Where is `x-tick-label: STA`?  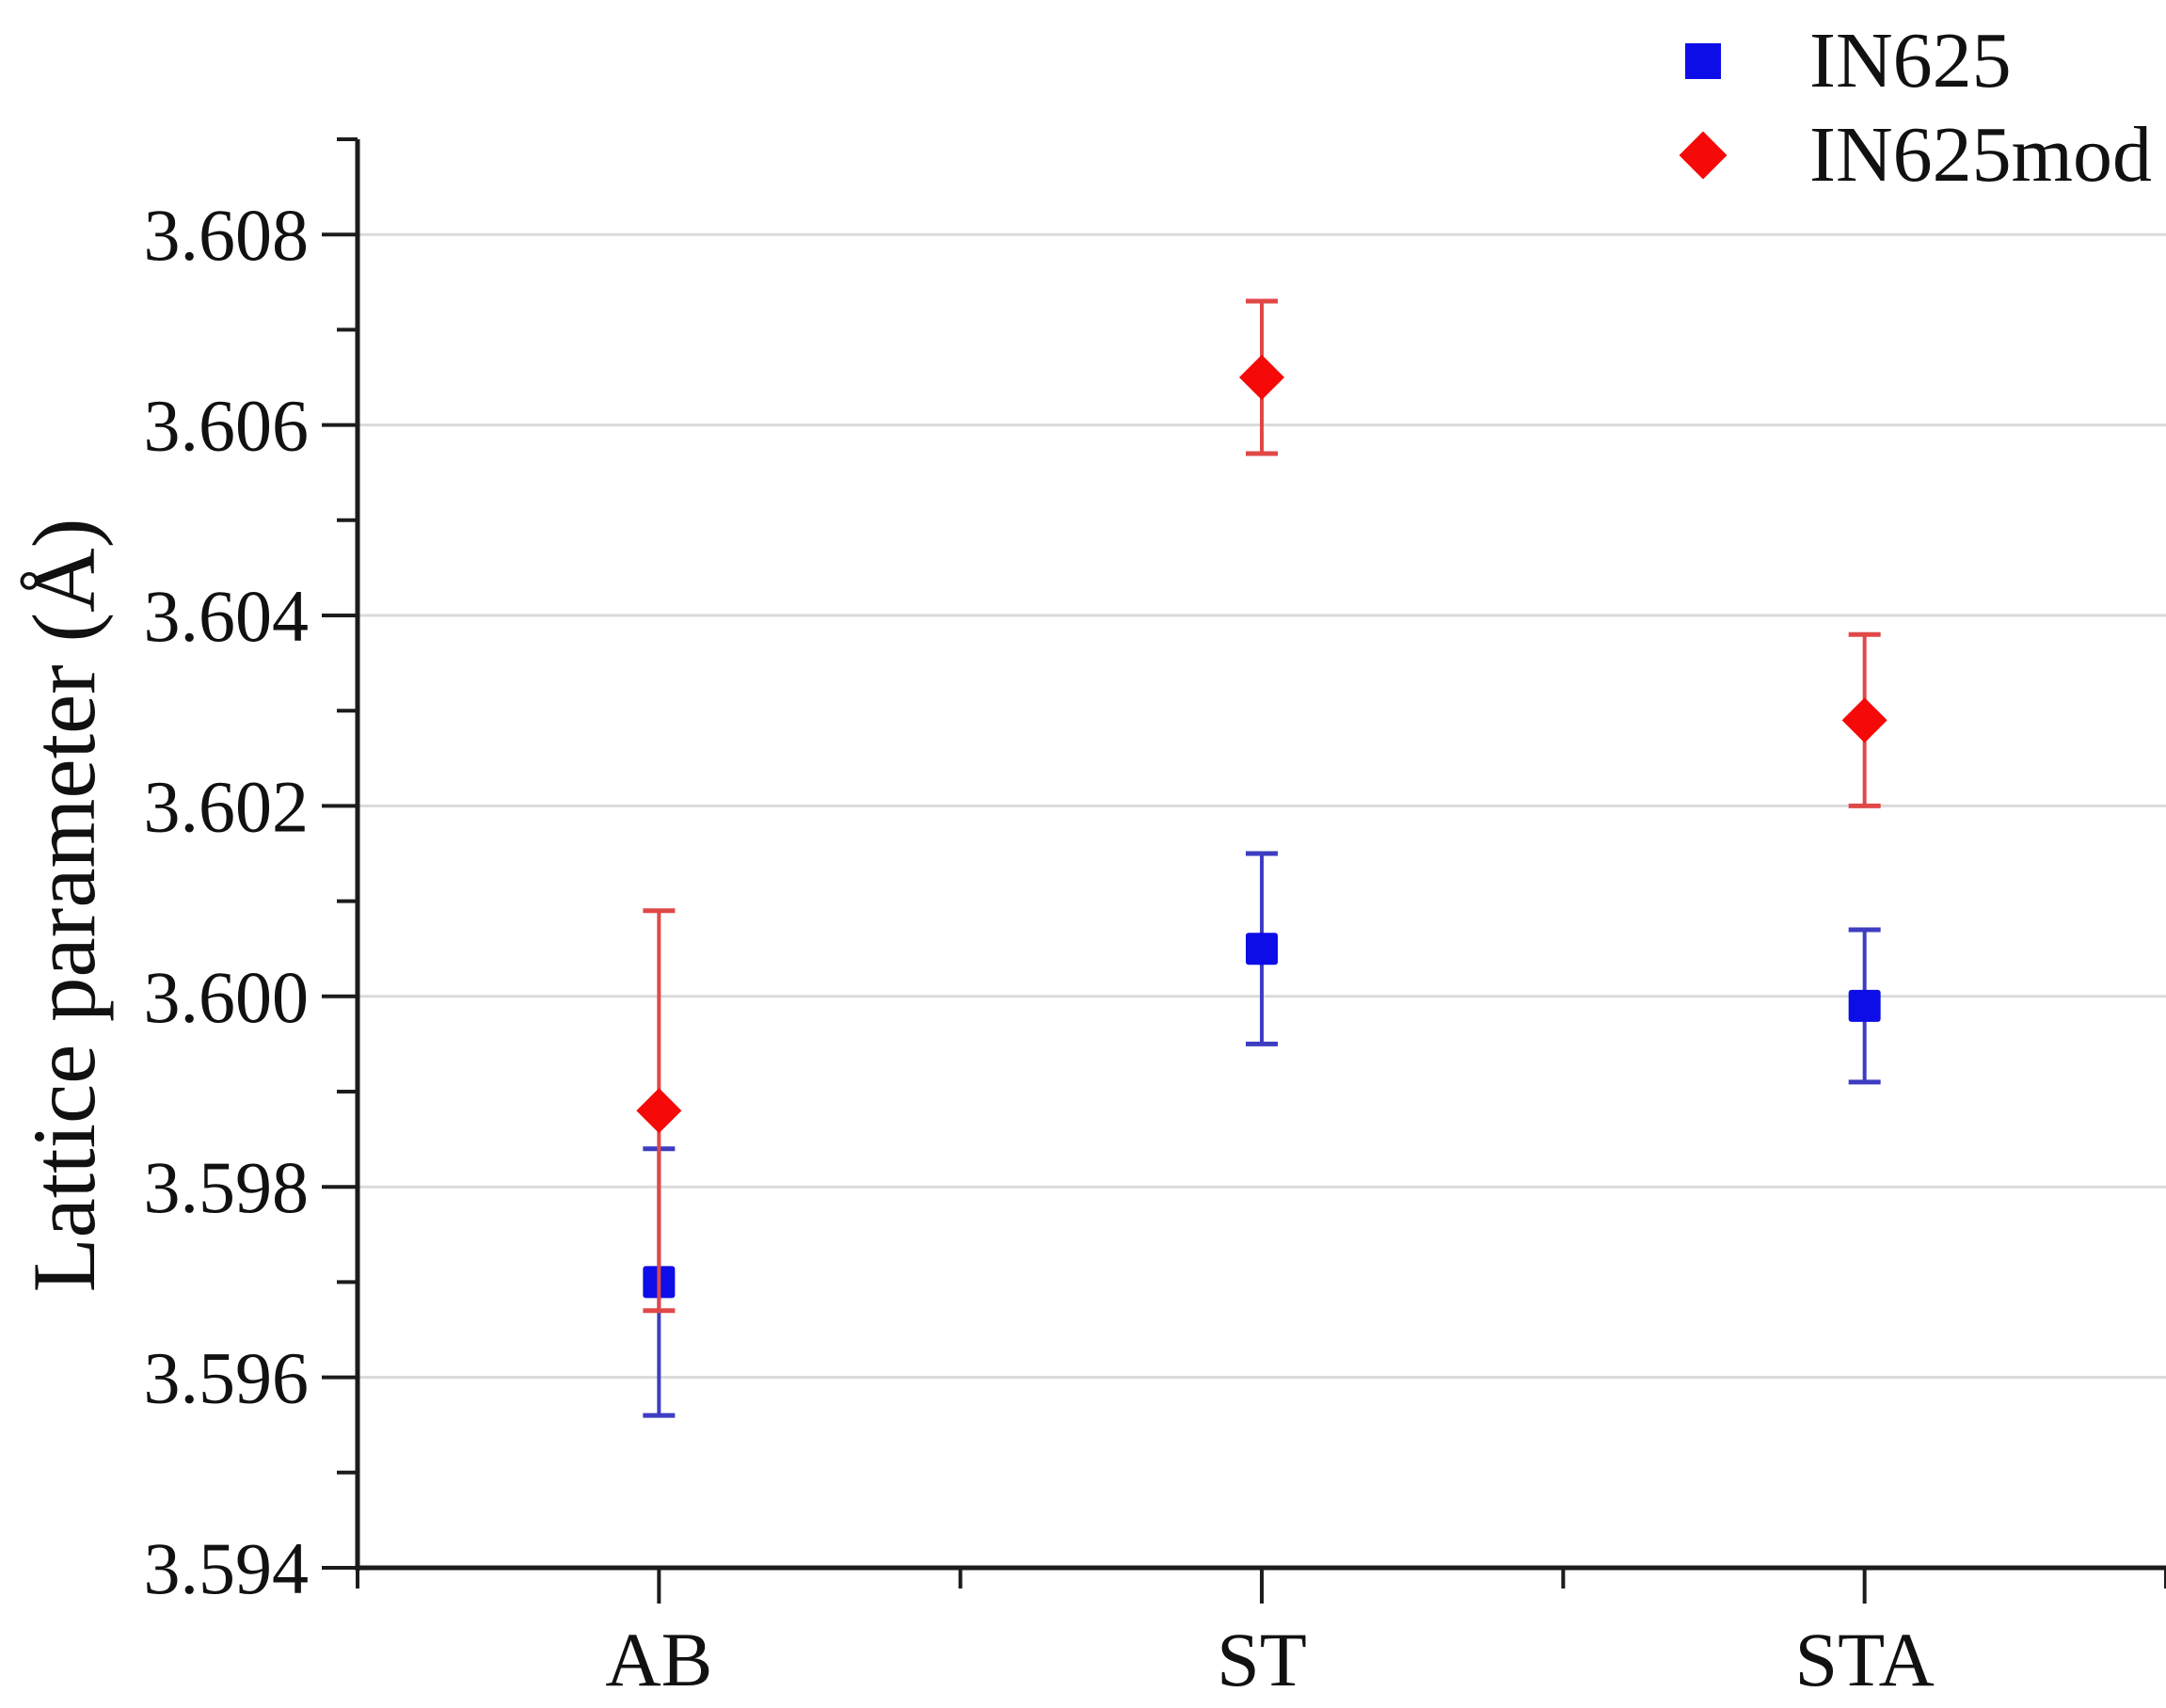
x-tick-label: STA is located at coordinates (1864, 1659).